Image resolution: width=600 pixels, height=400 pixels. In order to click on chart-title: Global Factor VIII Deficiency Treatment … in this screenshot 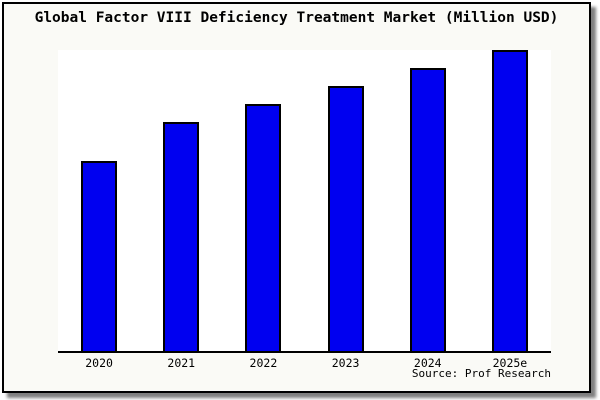, I will do `click(296, 18)`.